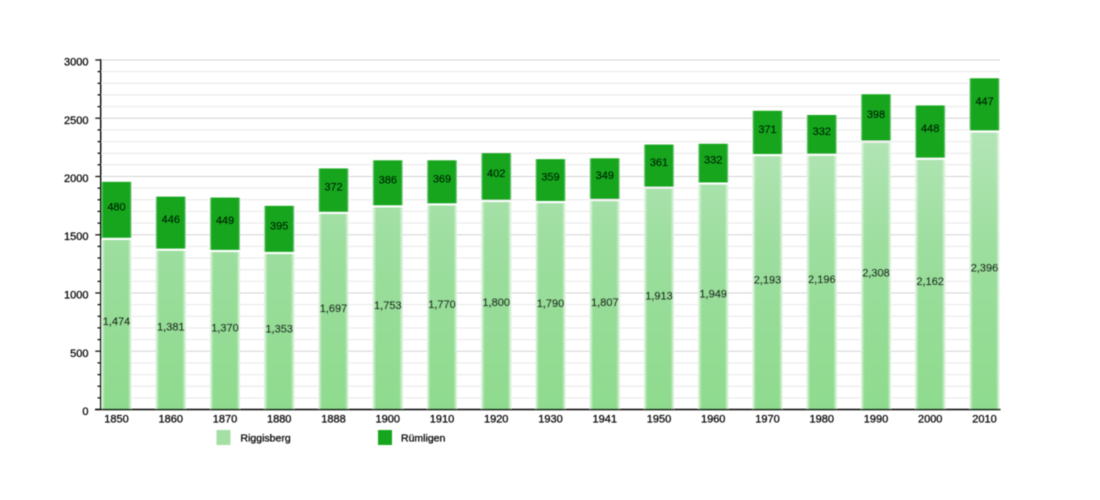 This screenshot has width=1100, height=500. What do you see at coordinates (550, 178) in the screenshot?
I see `svg-text: 359` at bounding box center [550, 178].